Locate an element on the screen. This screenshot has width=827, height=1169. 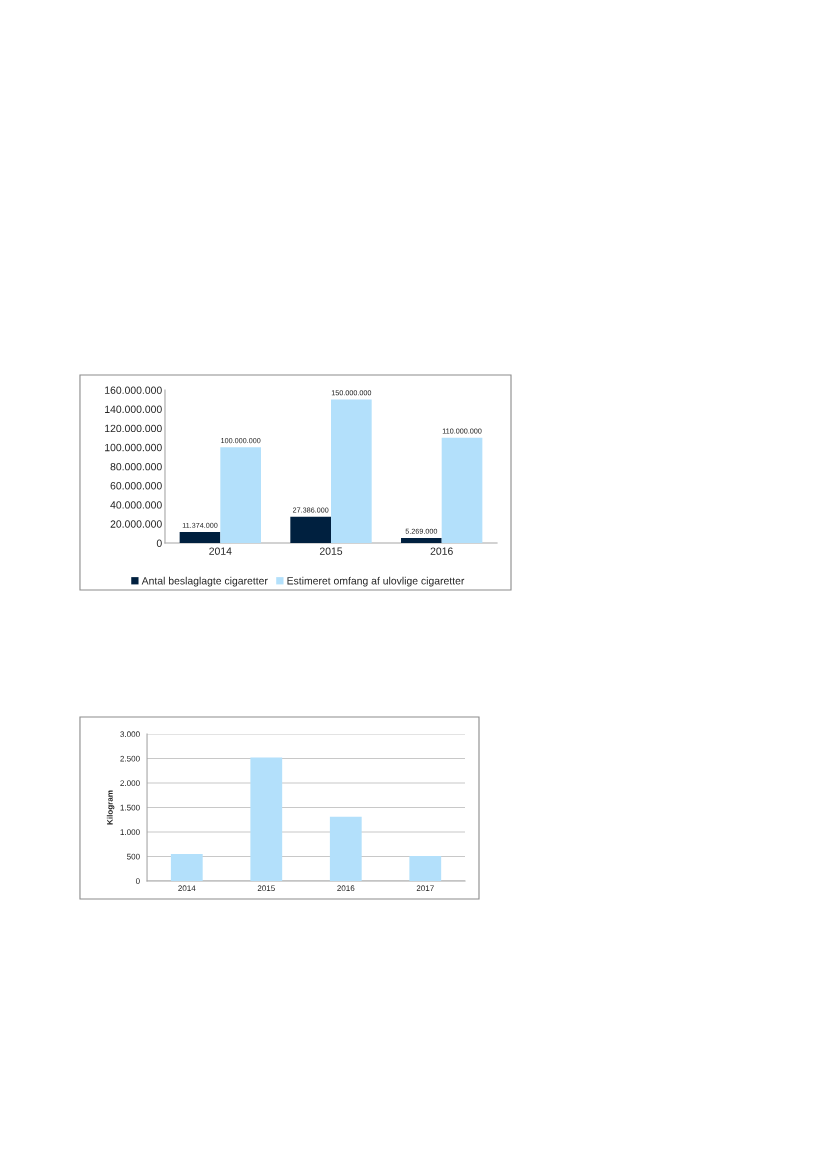
y-tick-label: 160.000.000 is located at coordinates (133, 390).